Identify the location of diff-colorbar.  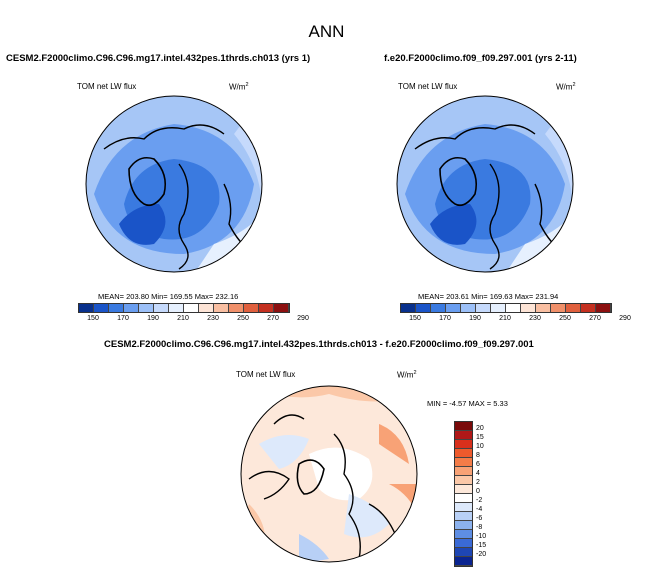
(463, 494).